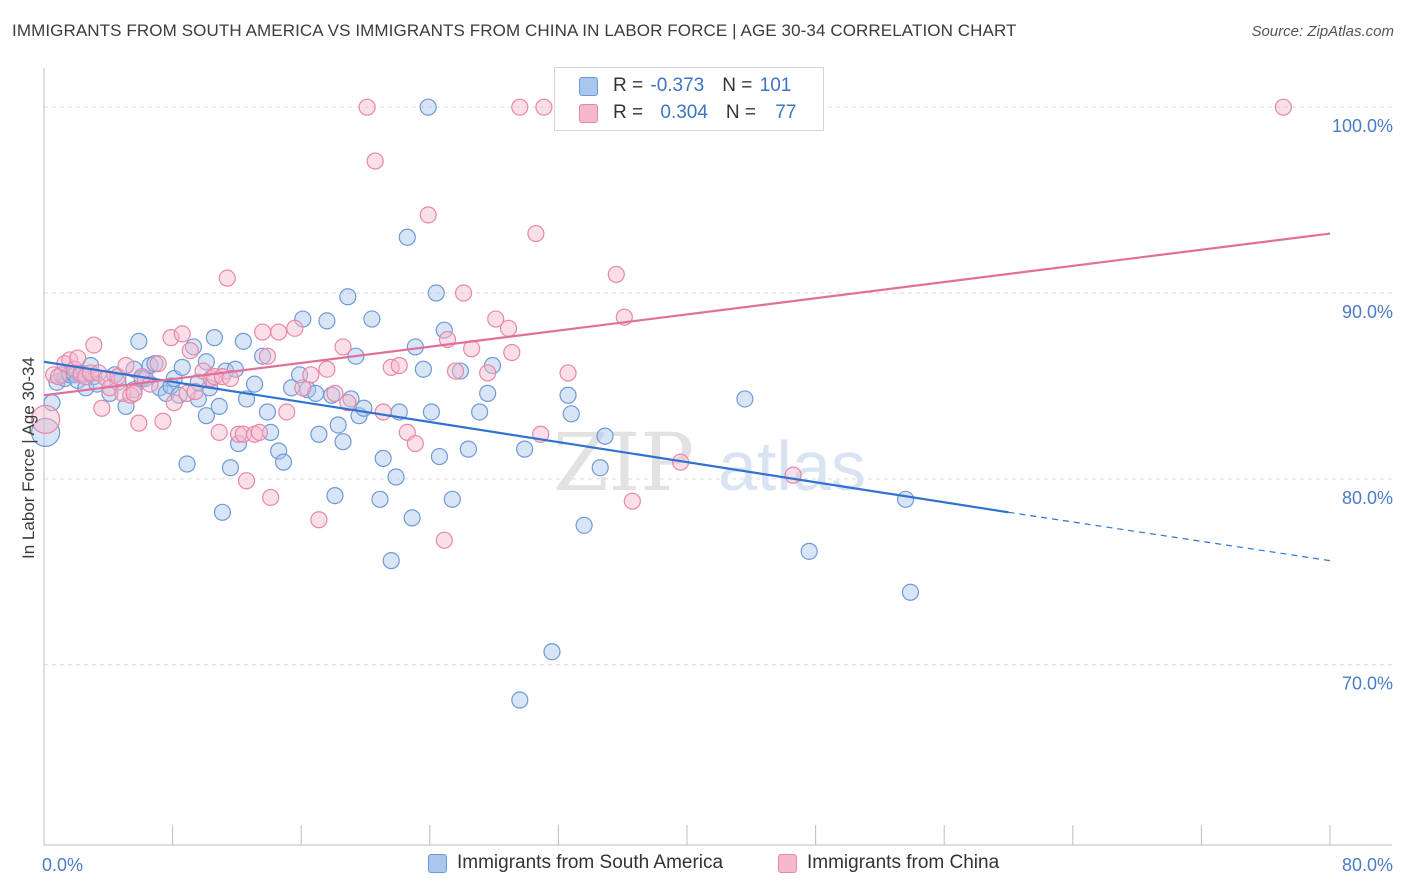 The width and height of the screenshot is (1406, 892). I want to click on legend-n-label: N =, so click(740, 85).